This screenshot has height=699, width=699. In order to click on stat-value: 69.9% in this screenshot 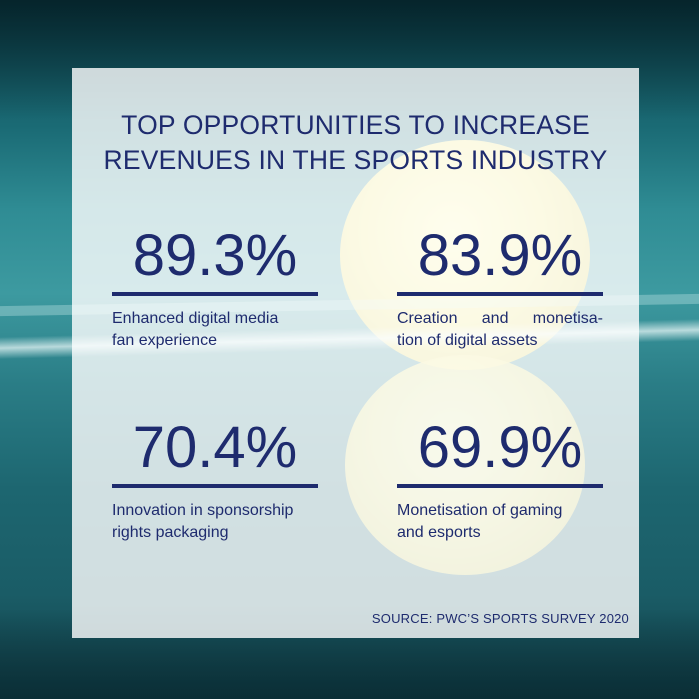, I will do `click(500, 447)`.